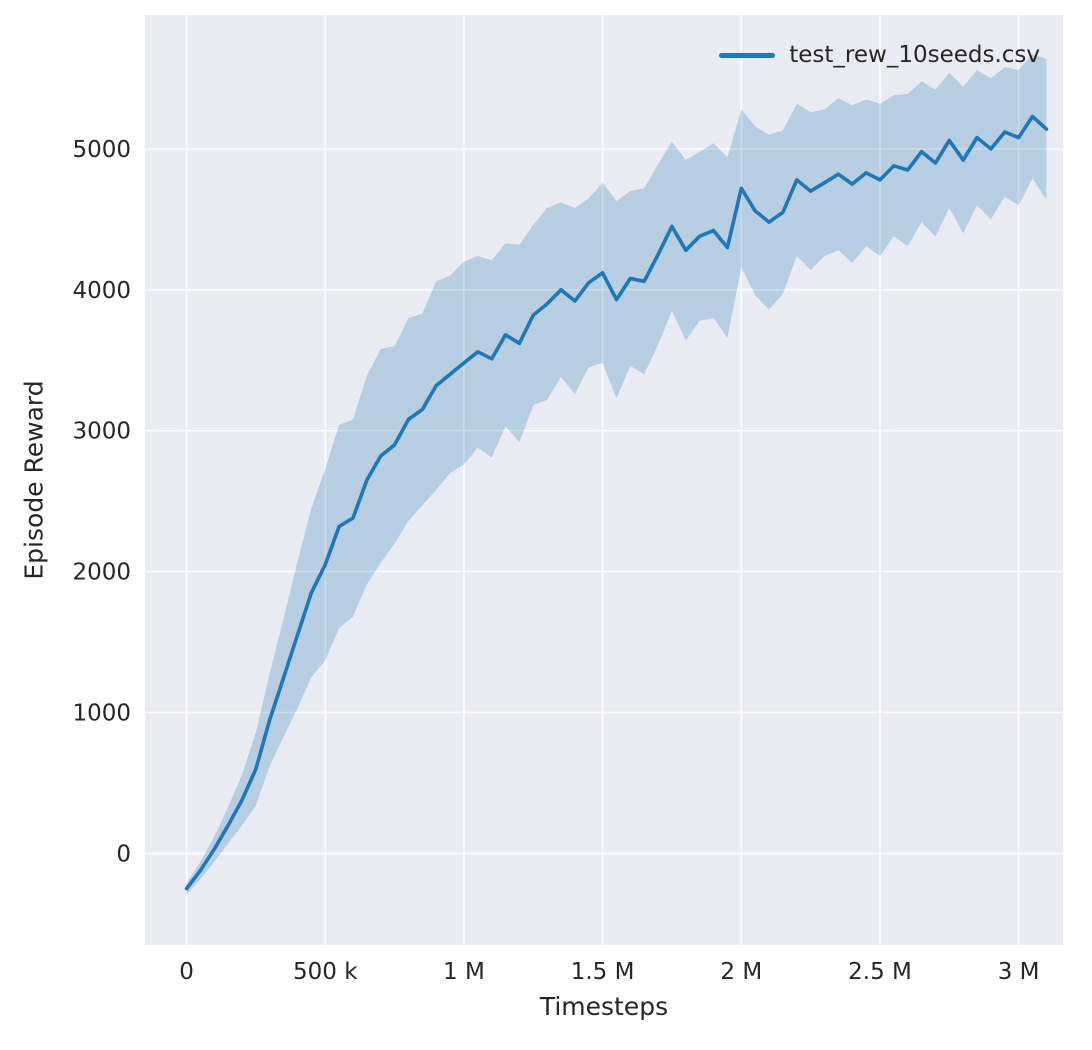 Image resolution: width=1092 pixels, height=1050 pixels. I want to click on x-tick-label: 500 k, so click(325, 972).